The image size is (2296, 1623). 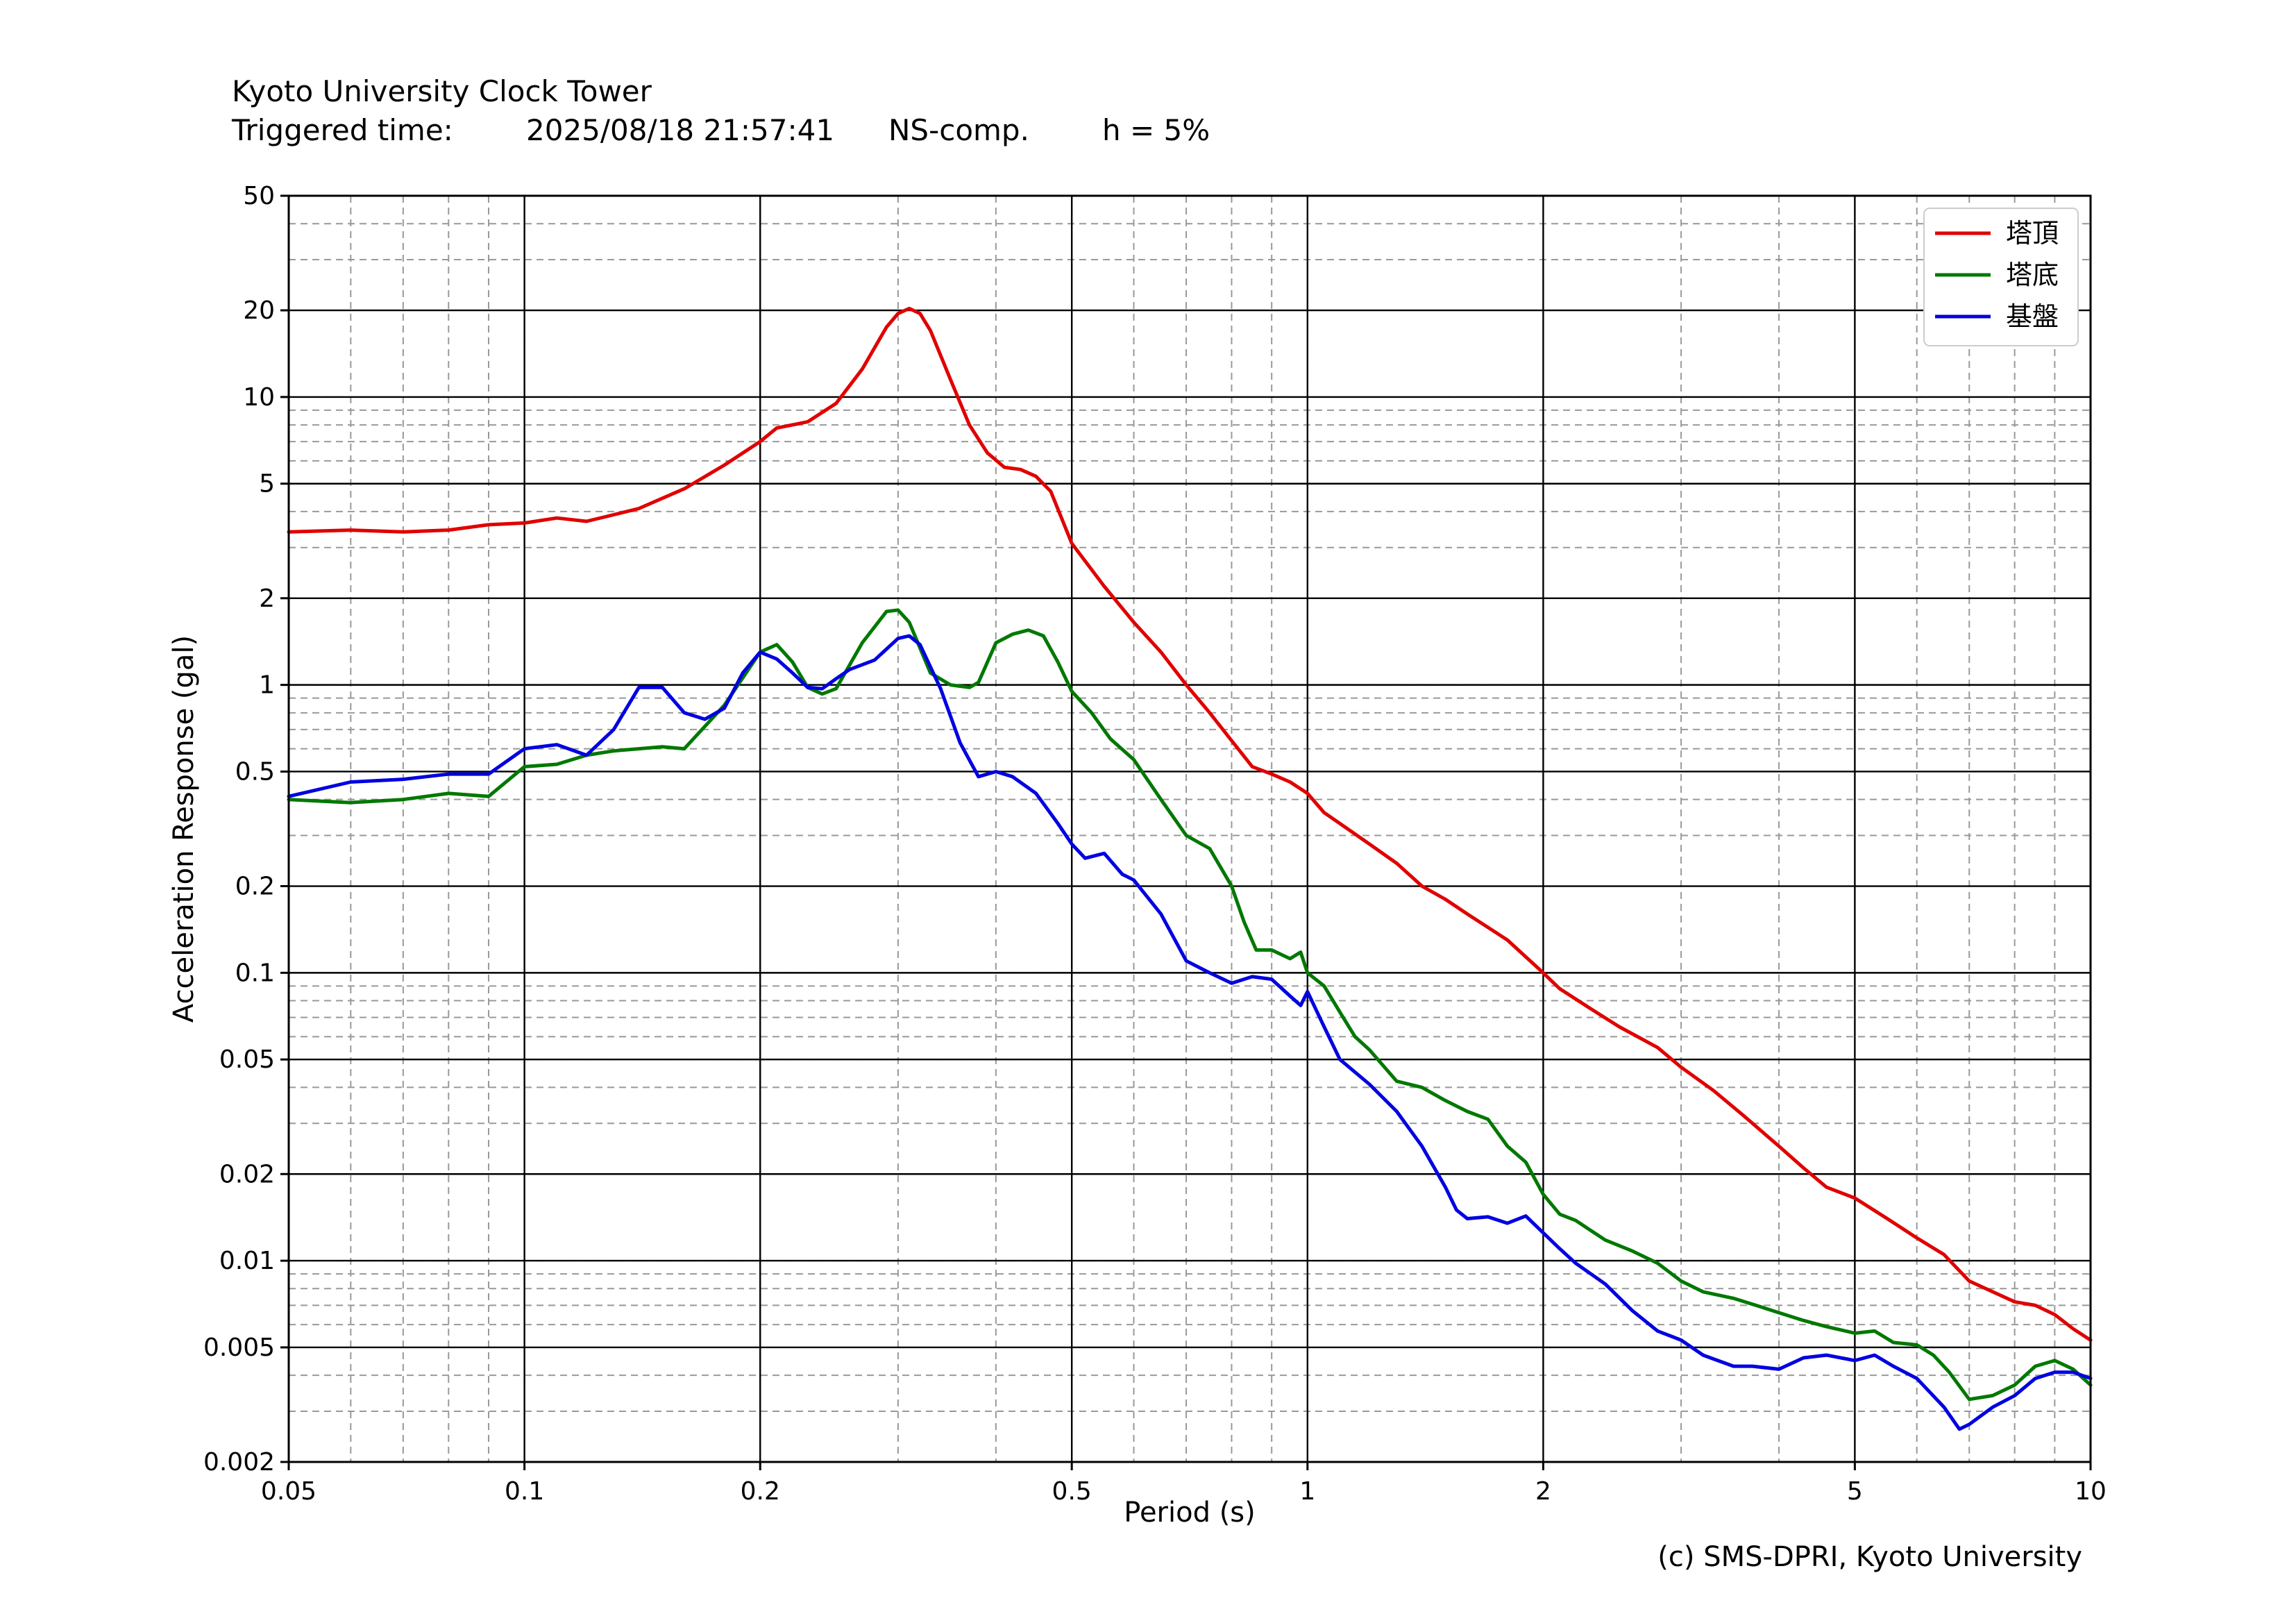 What do you see at coordinates (259, 196) in the screenshot?
I see `y-tick-label: 50` at bounding box center [259, 196].